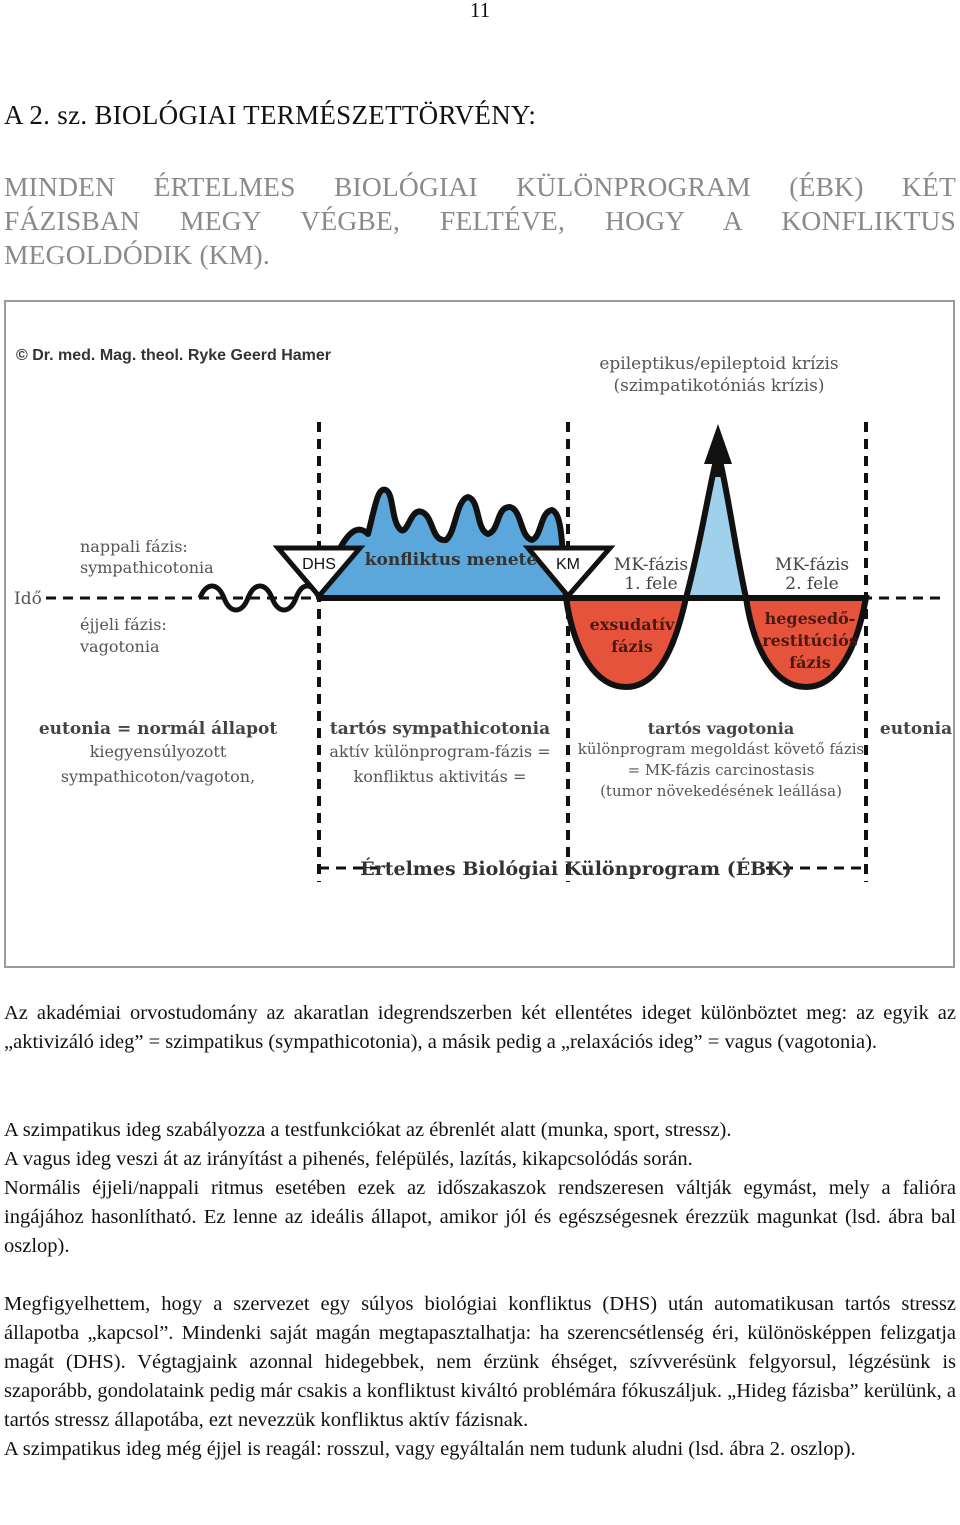  I want to click on vagotonia-line3: = MK-fázis carcinostasis, so click(721, 770).